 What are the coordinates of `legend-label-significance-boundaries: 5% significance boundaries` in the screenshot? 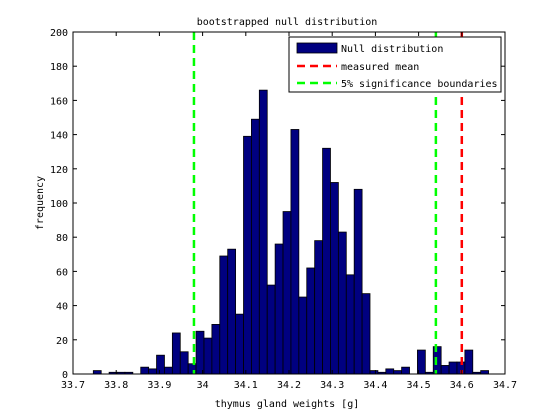 It's located at (419, 84).